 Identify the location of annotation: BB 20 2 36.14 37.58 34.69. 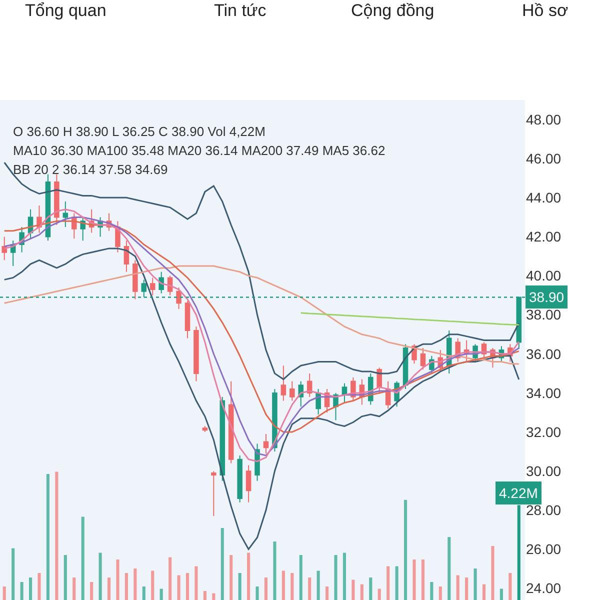
(90, 169).